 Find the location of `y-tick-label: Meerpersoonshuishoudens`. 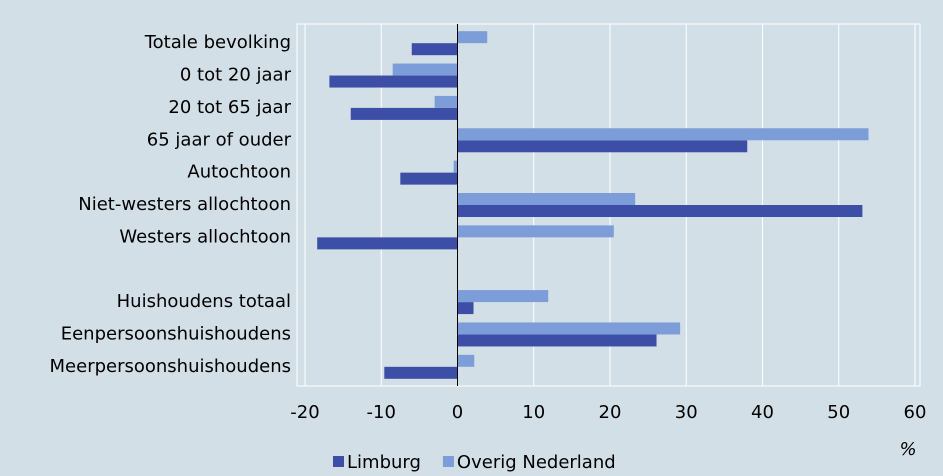

y-tick-label: Meerpersoonshuishoudens is located at coordinates (170, 366).